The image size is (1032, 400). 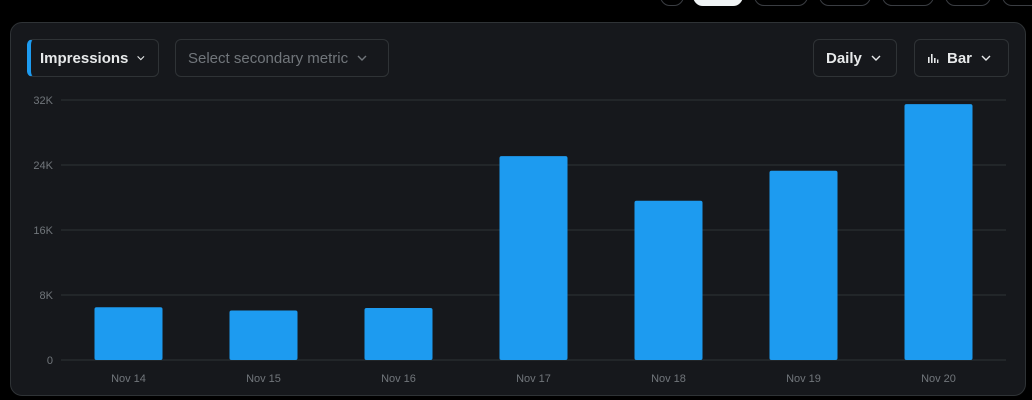 What do you see at coordinates (803, 379) in the screenshot?
I see `x-tick-label: Nov 19` at bounding box center [803, 379].